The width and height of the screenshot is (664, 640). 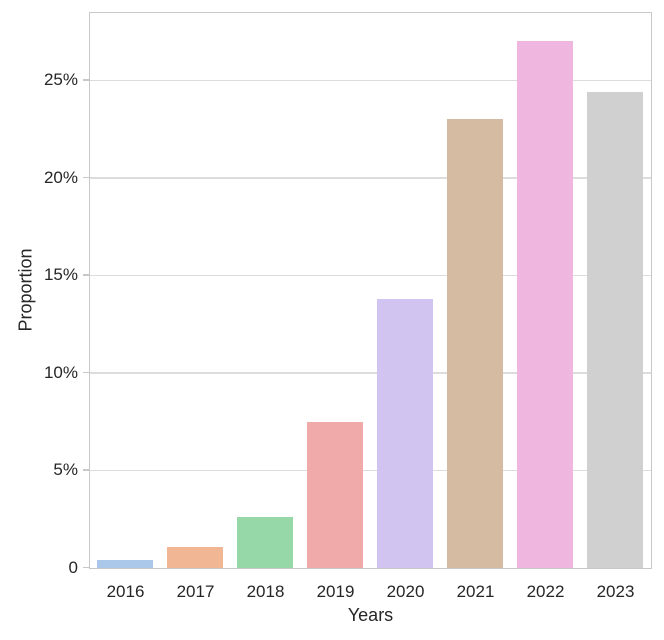 What do you see at coordinates (73, 567) in the screenshot?
I see `y-tick-label: 0` at bounding box center [73, 567].